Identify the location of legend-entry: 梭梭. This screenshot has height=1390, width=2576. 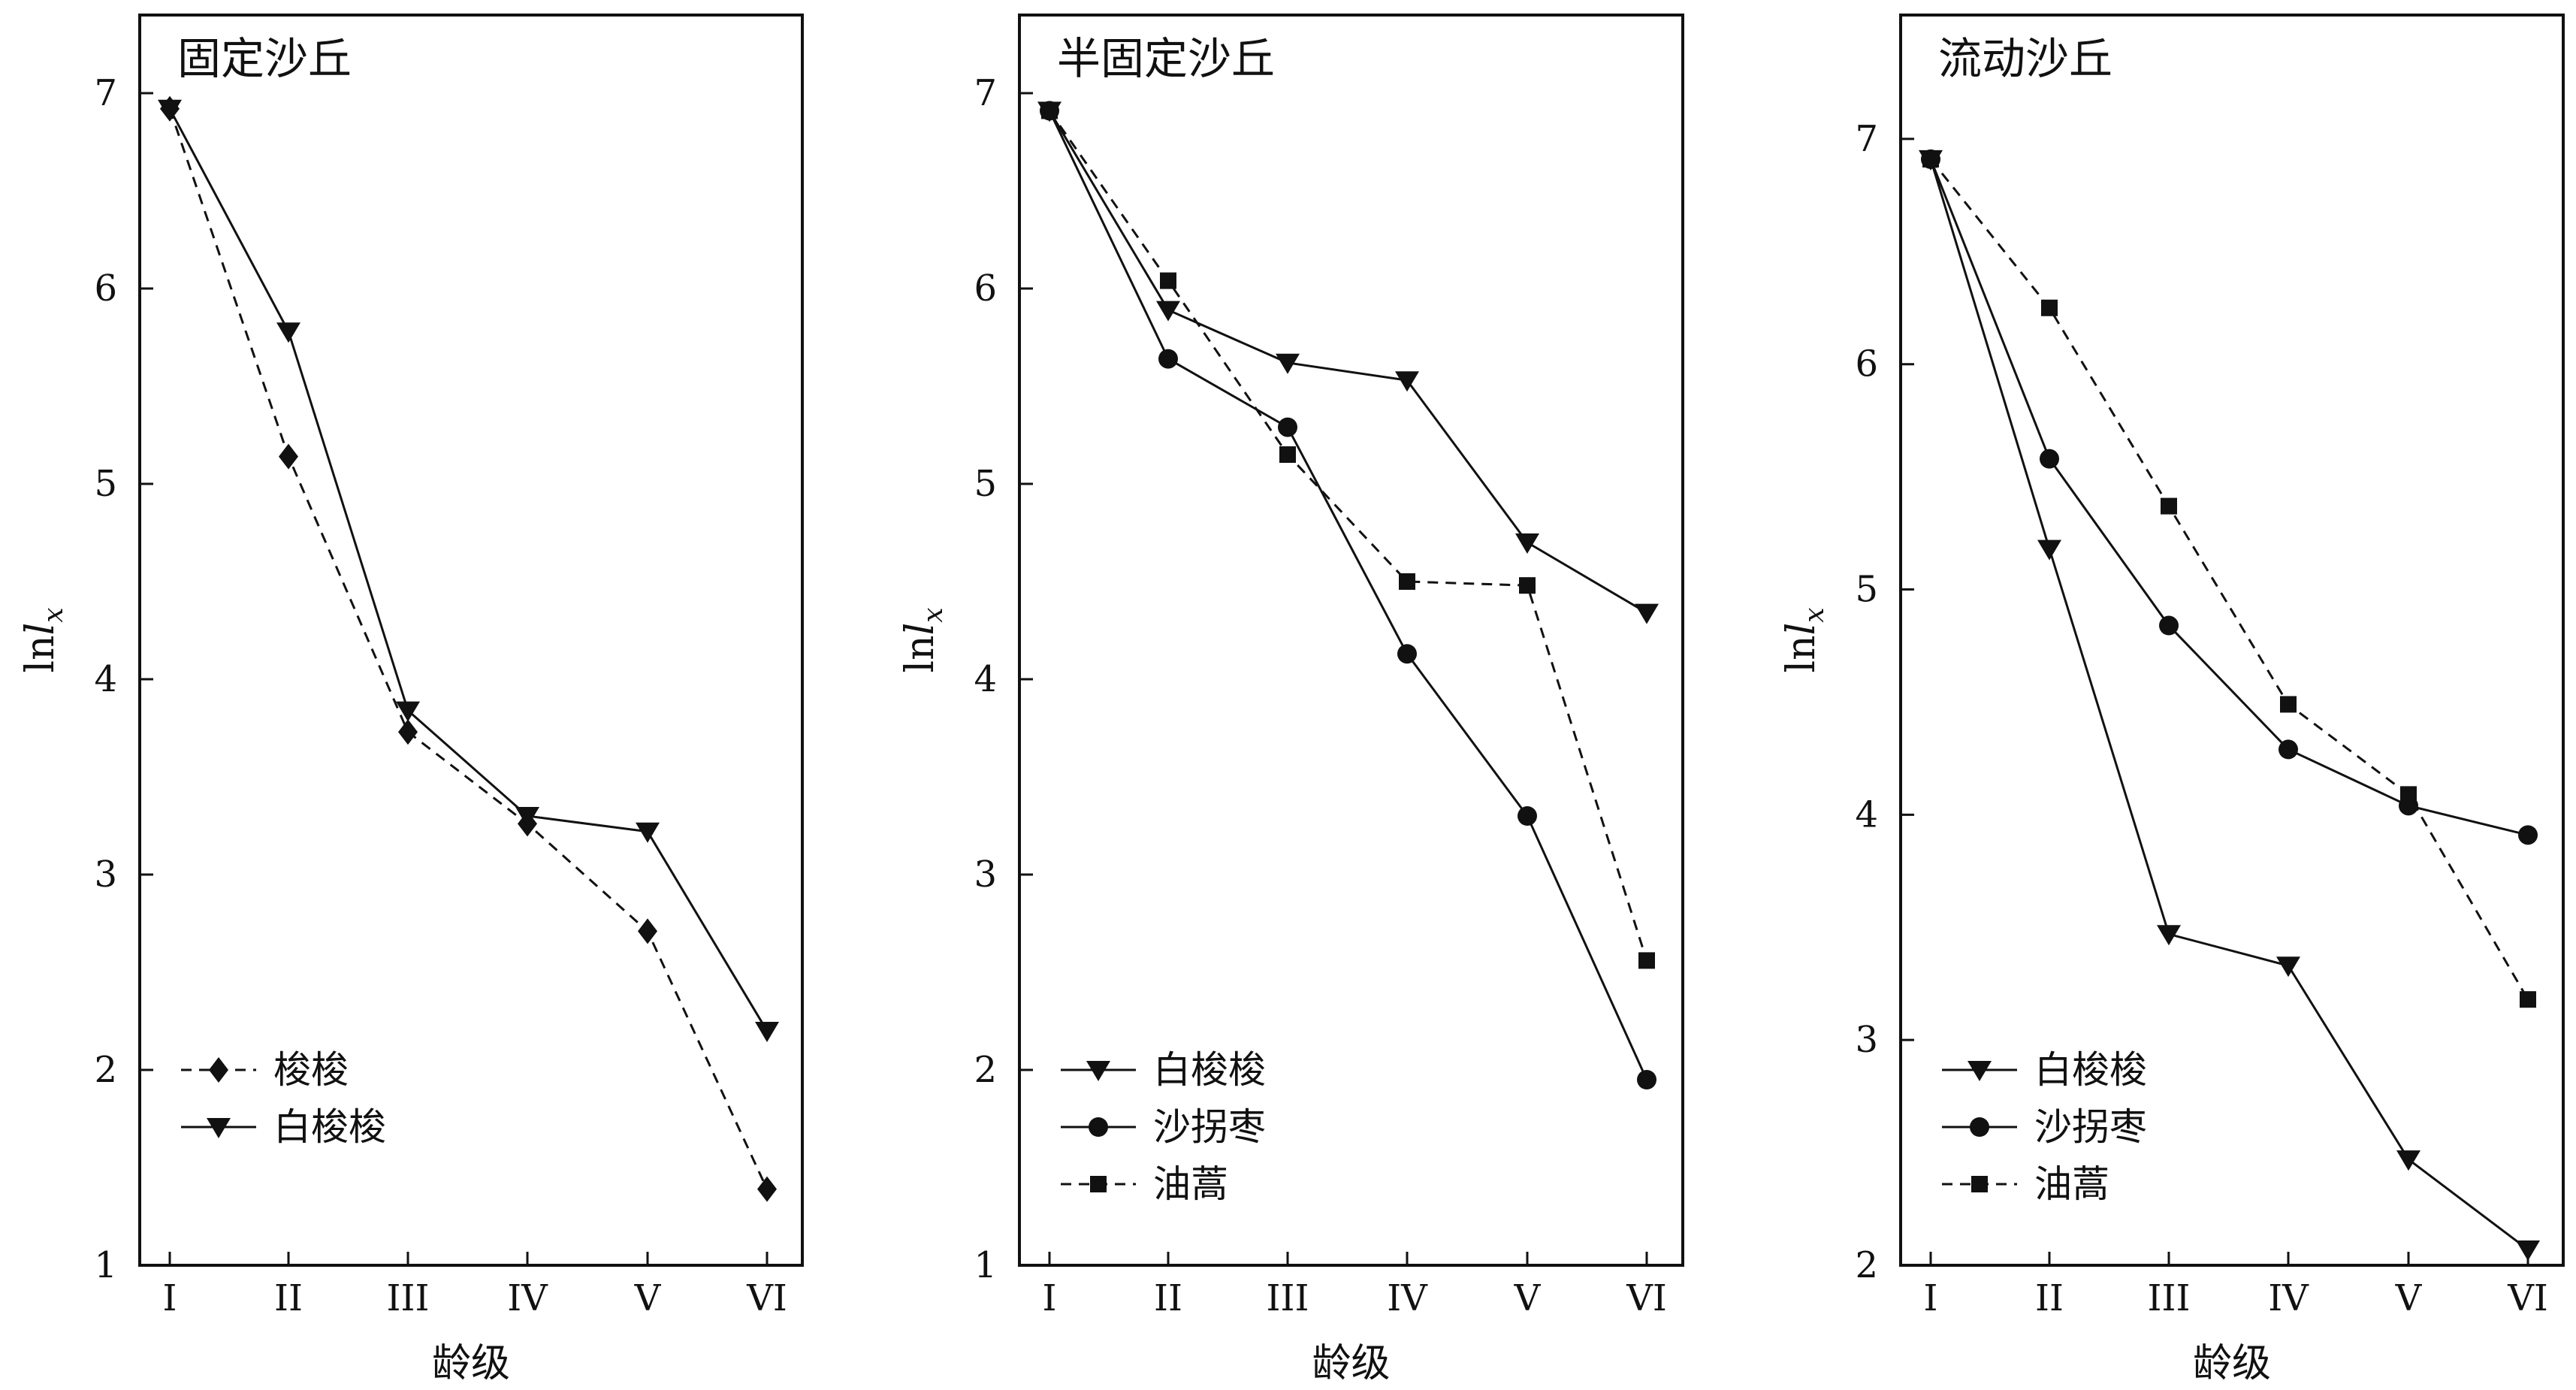
(265, 1070).